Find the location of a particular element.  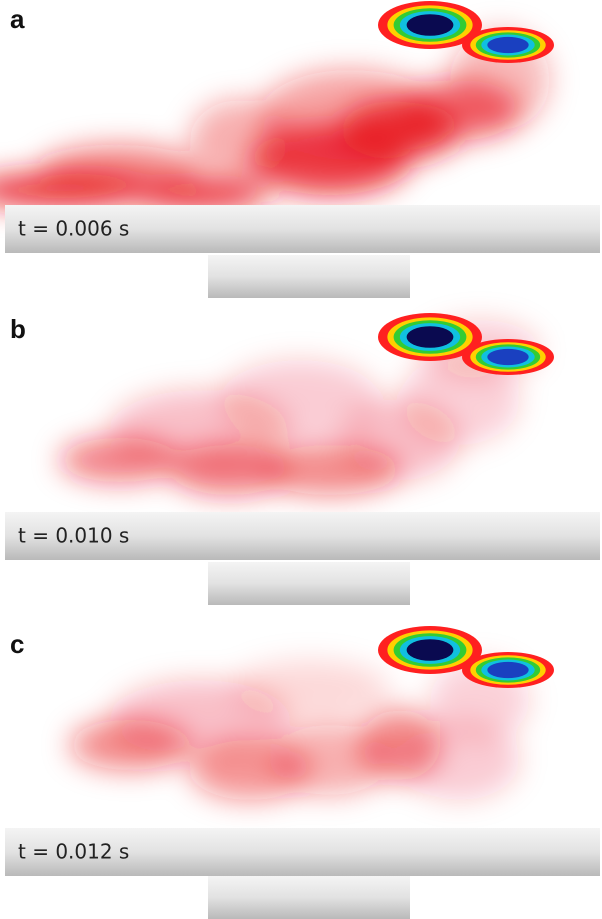

panel-label: b is located at coordinates (18, 329).